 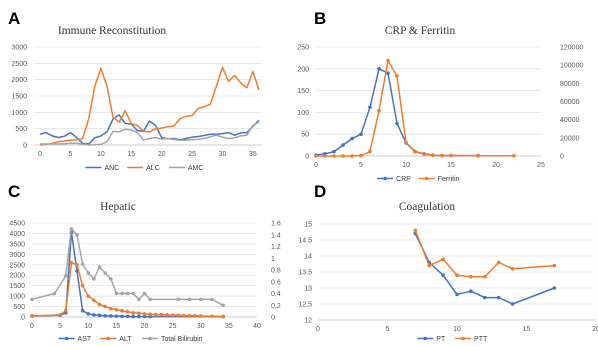 What do you see at coordinates (153, 168) in the screenshot?
I see `legend-label: ALC` at bounding box center [153, 168].